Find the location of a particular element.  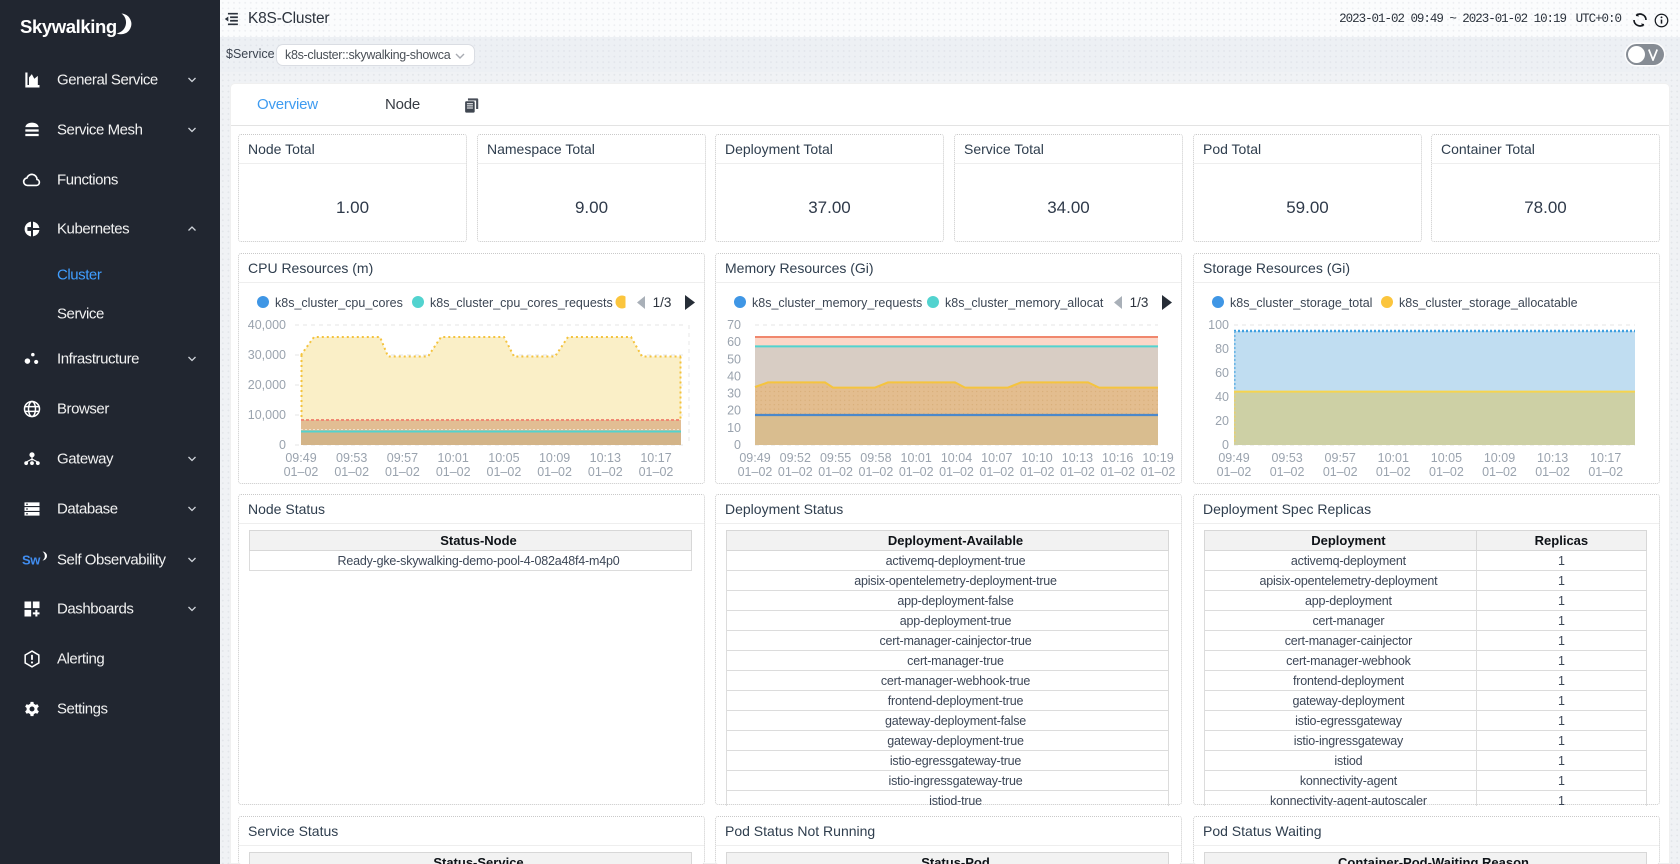

svg-text: 20,000 is located at coordinates (267, 385).